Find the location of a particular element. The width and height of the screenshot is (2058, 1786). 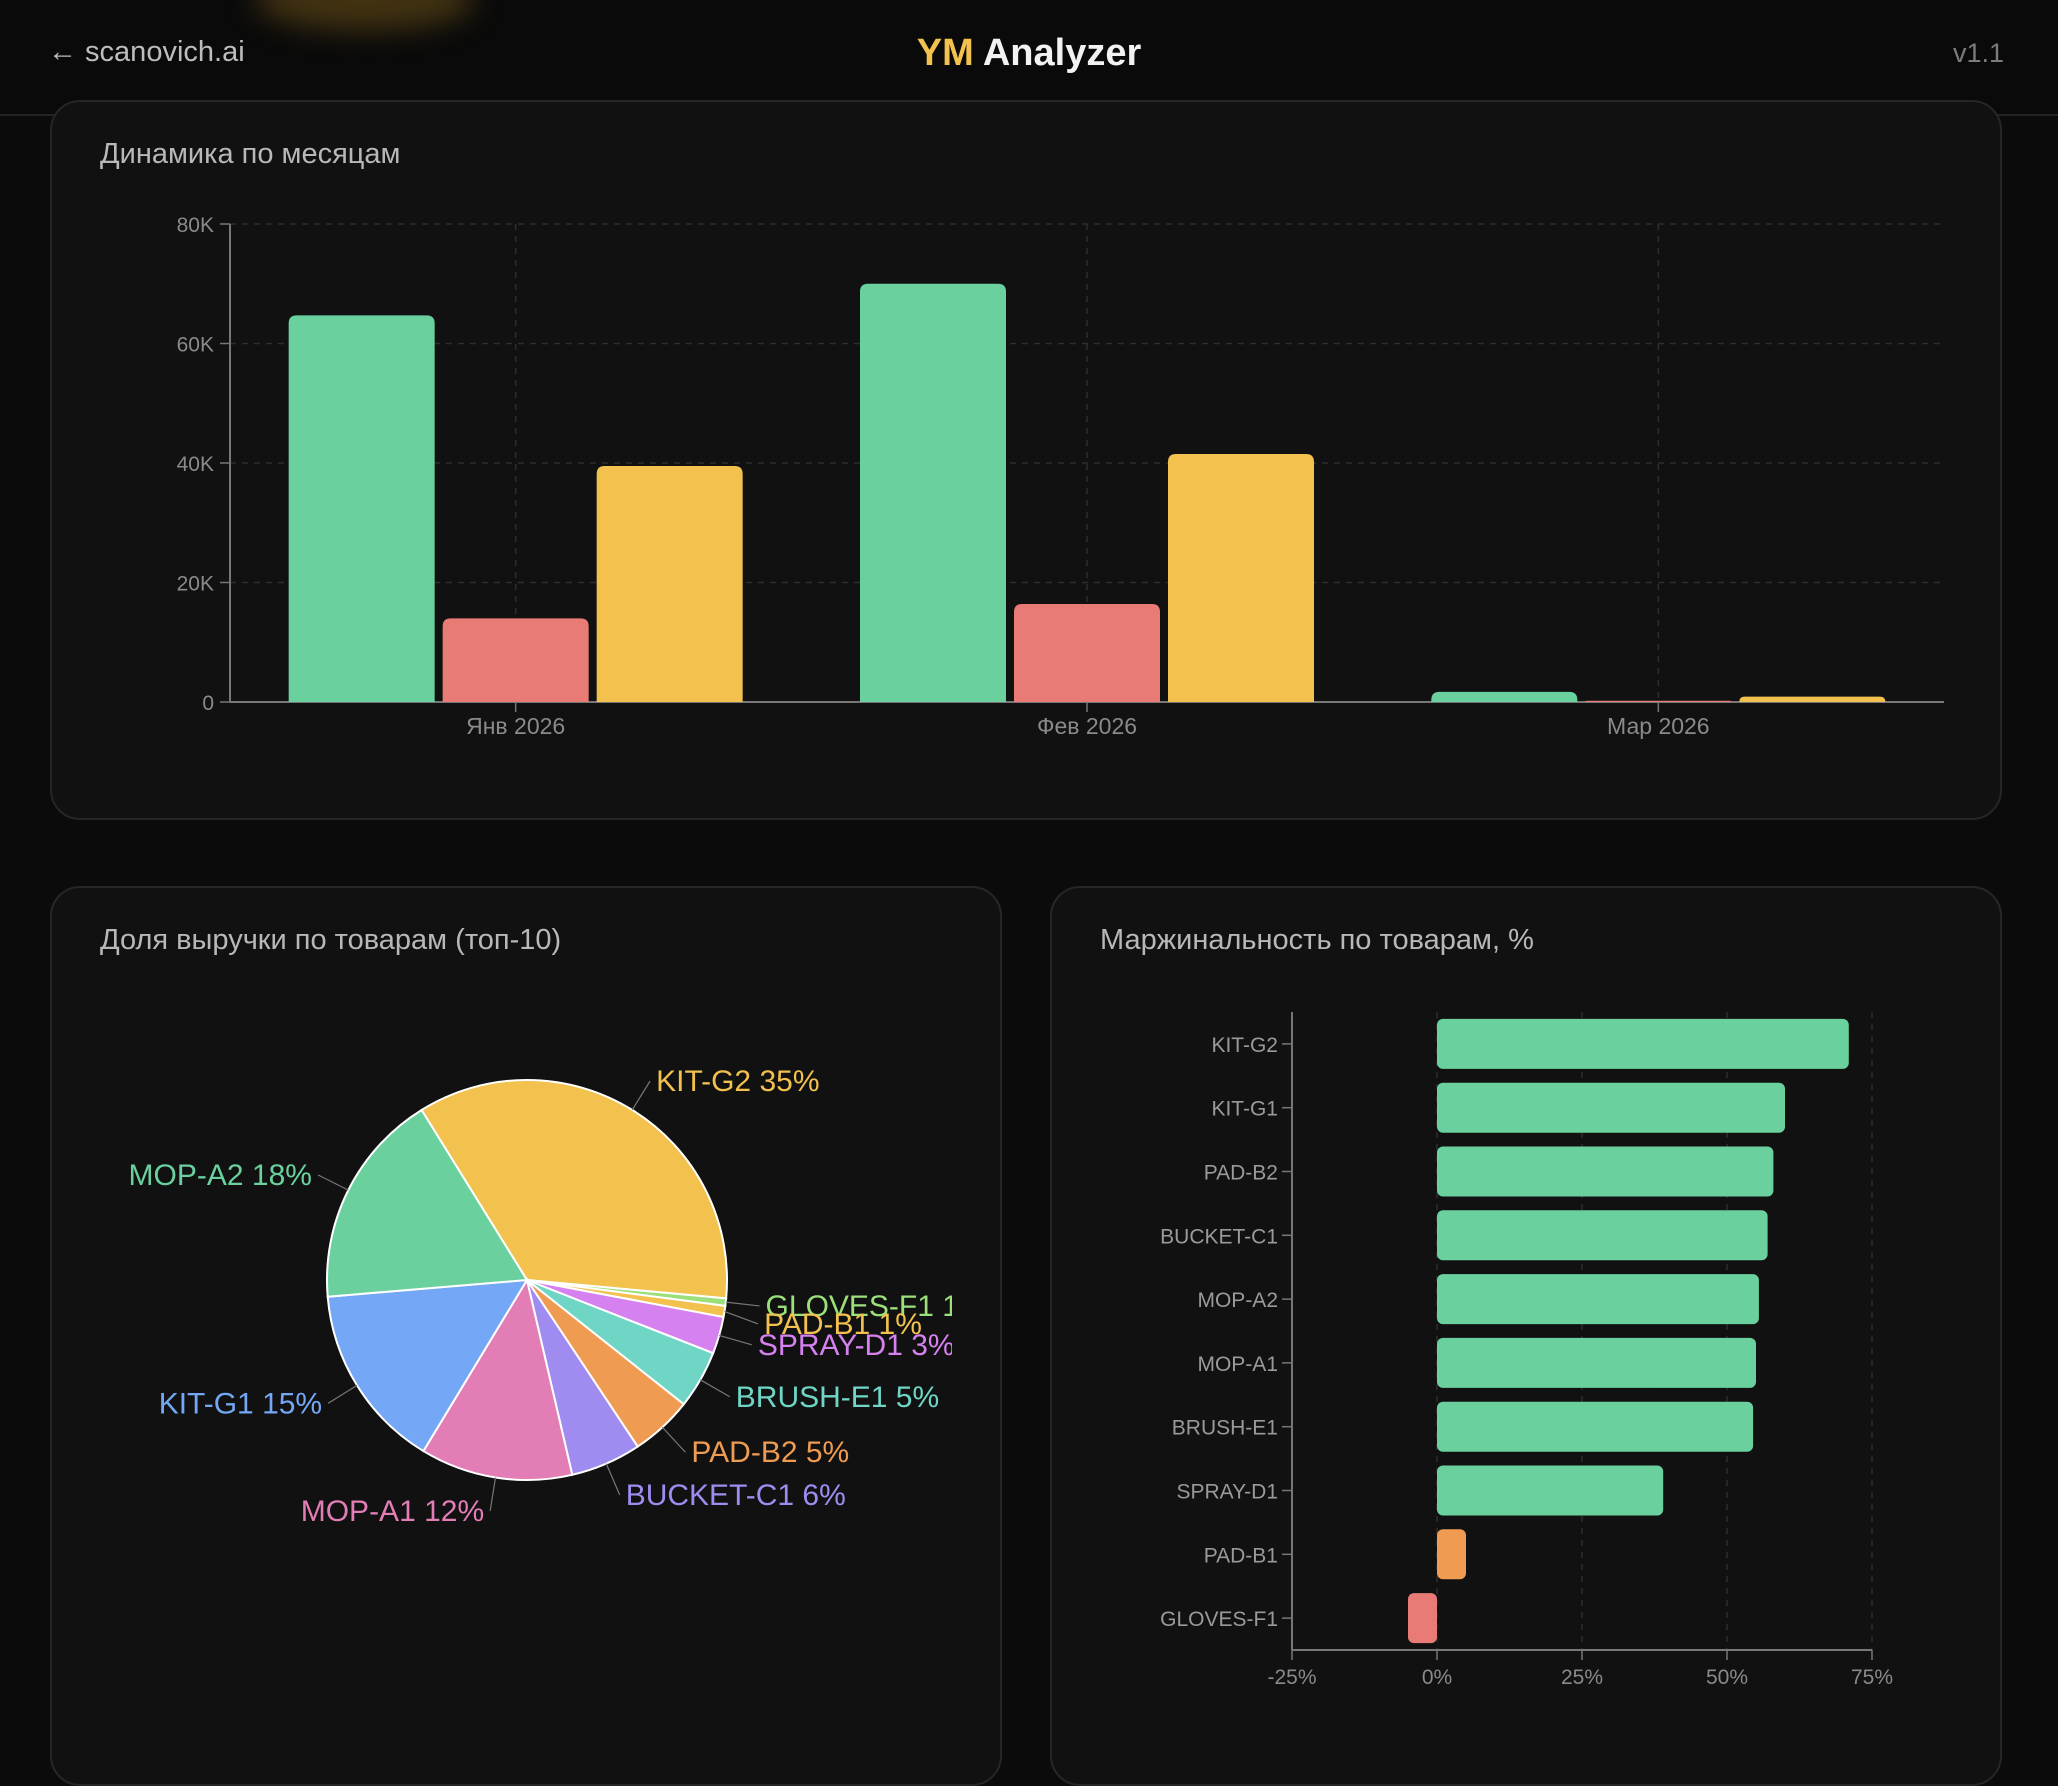

x-tick-label: 50% is located at coordinates (1727, 1677).